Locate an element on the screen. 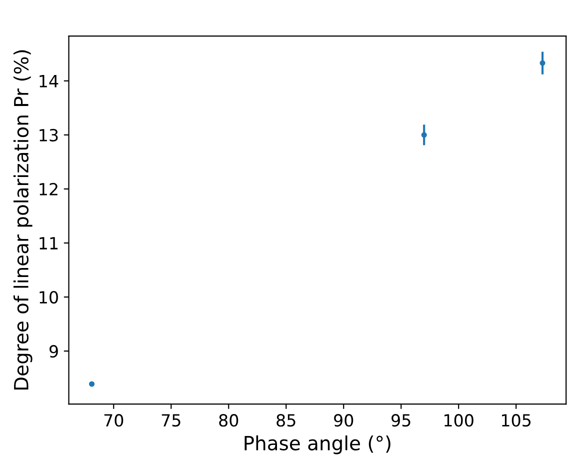  x-axis-title: Phase angle (°) is located at coordinates (317, 444).